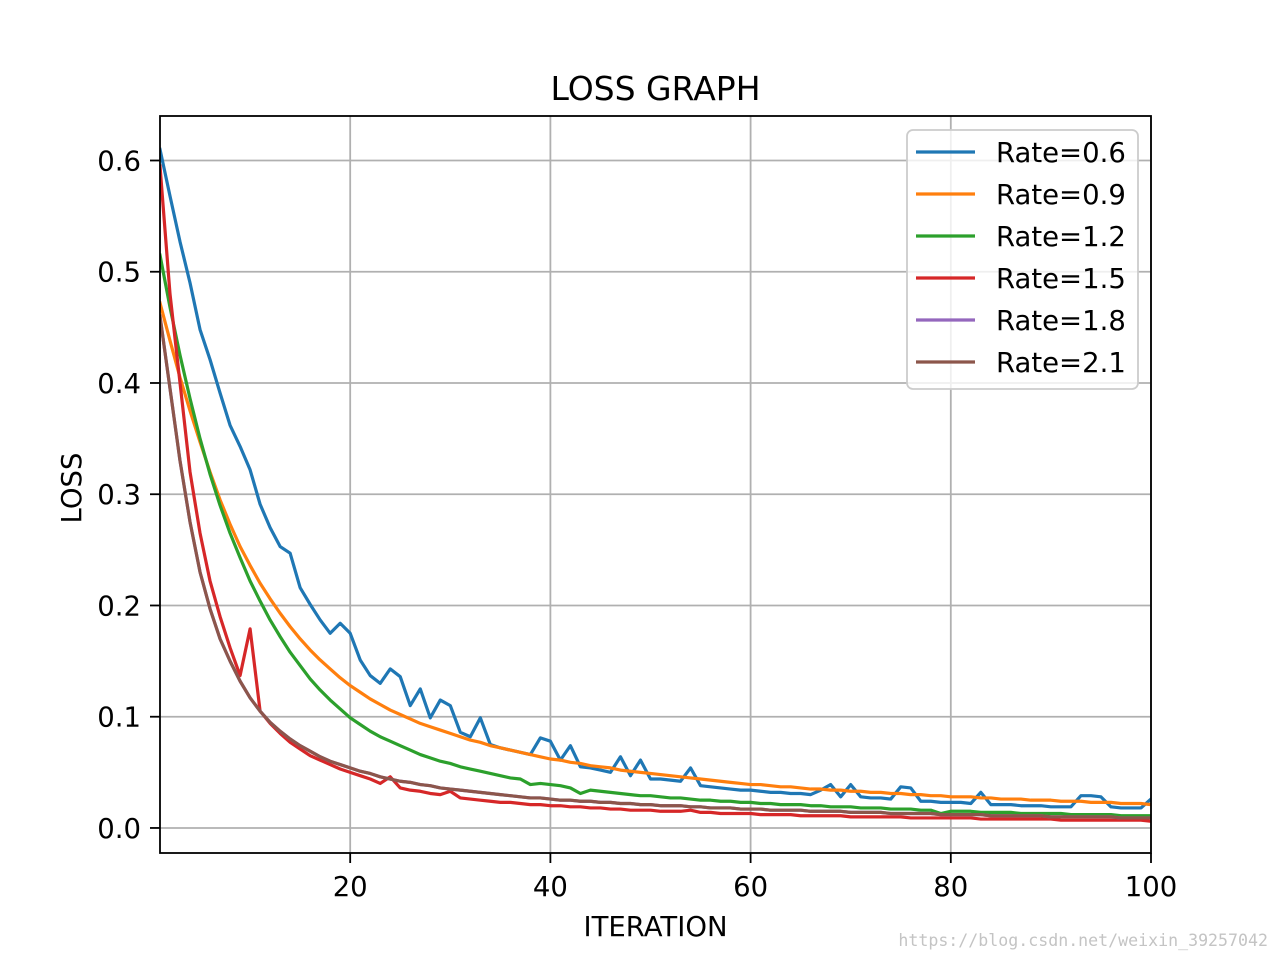 The image size is (1280, 960). I want to click on x-tick-label-80: 80, so click(950, 887).